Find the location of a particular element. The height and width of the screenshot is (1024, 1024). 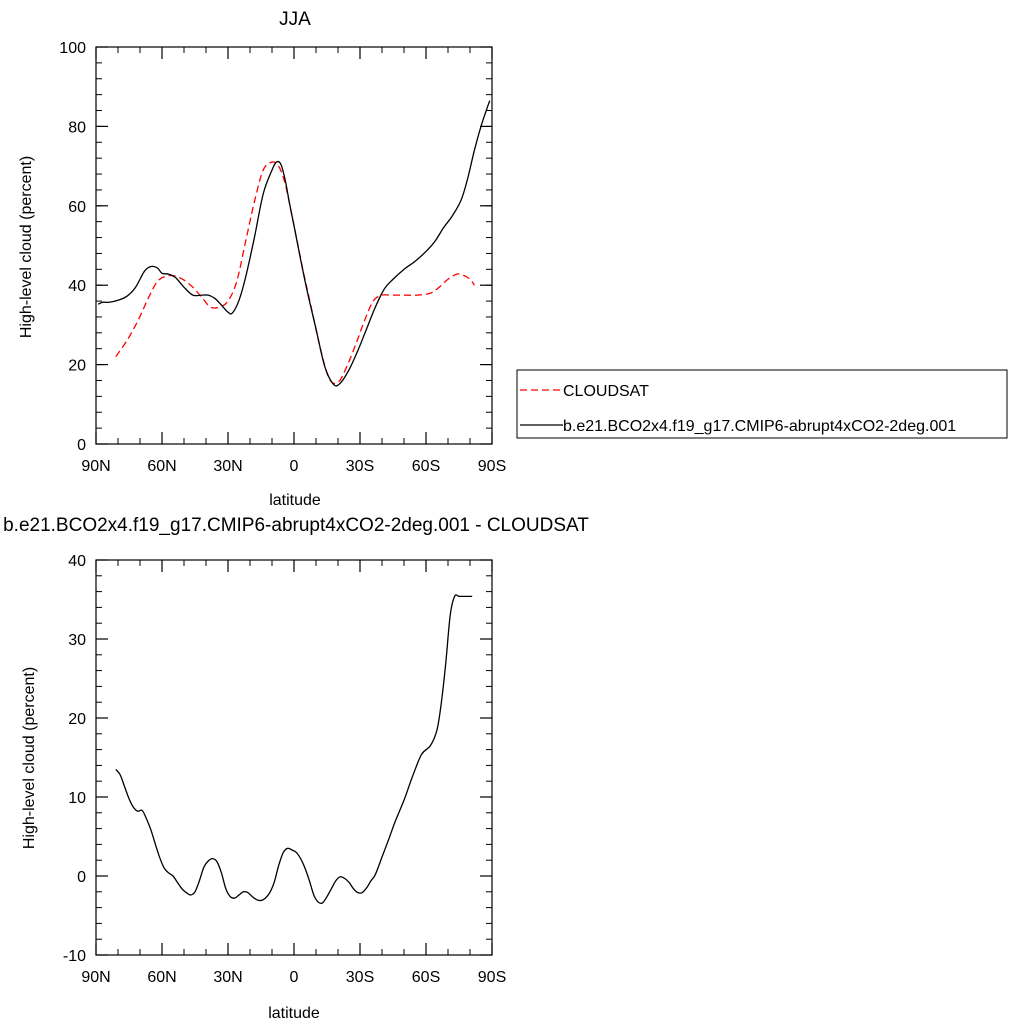

bottom-chart-y-axis-label: High-level cloud (percent) is located at coordinates (29, 758).